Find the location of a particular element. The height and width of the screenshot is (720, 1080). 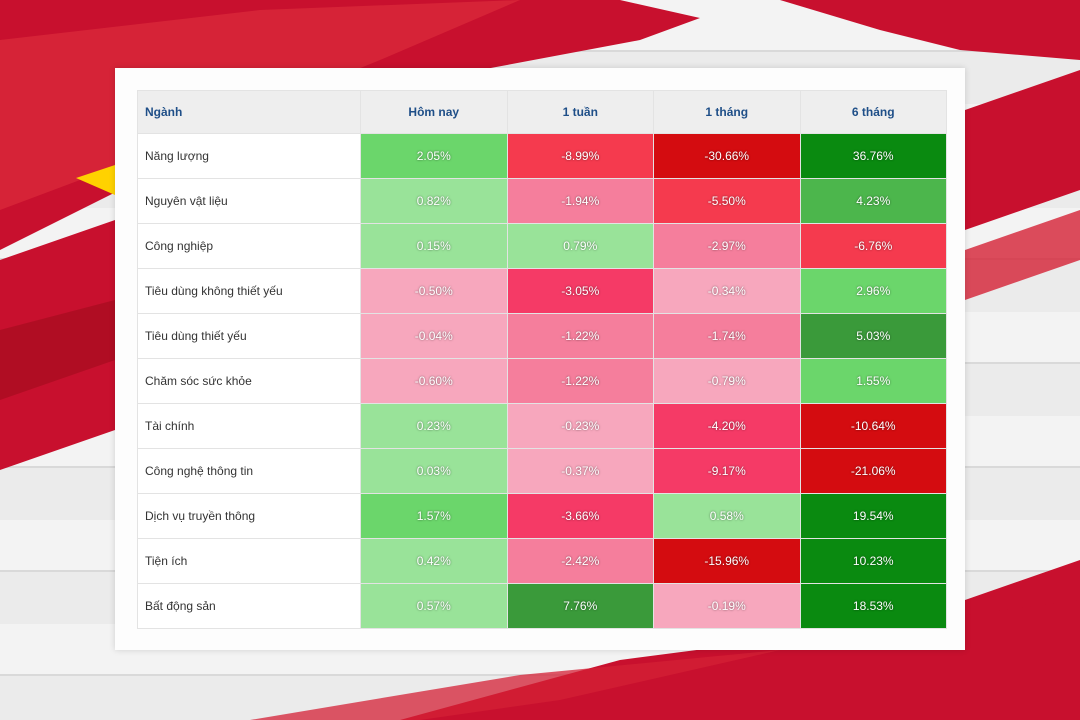

table-row: Bất động sản 0.57% 7.76% -0.19% 18.53% is located at coordinates (542, 606).